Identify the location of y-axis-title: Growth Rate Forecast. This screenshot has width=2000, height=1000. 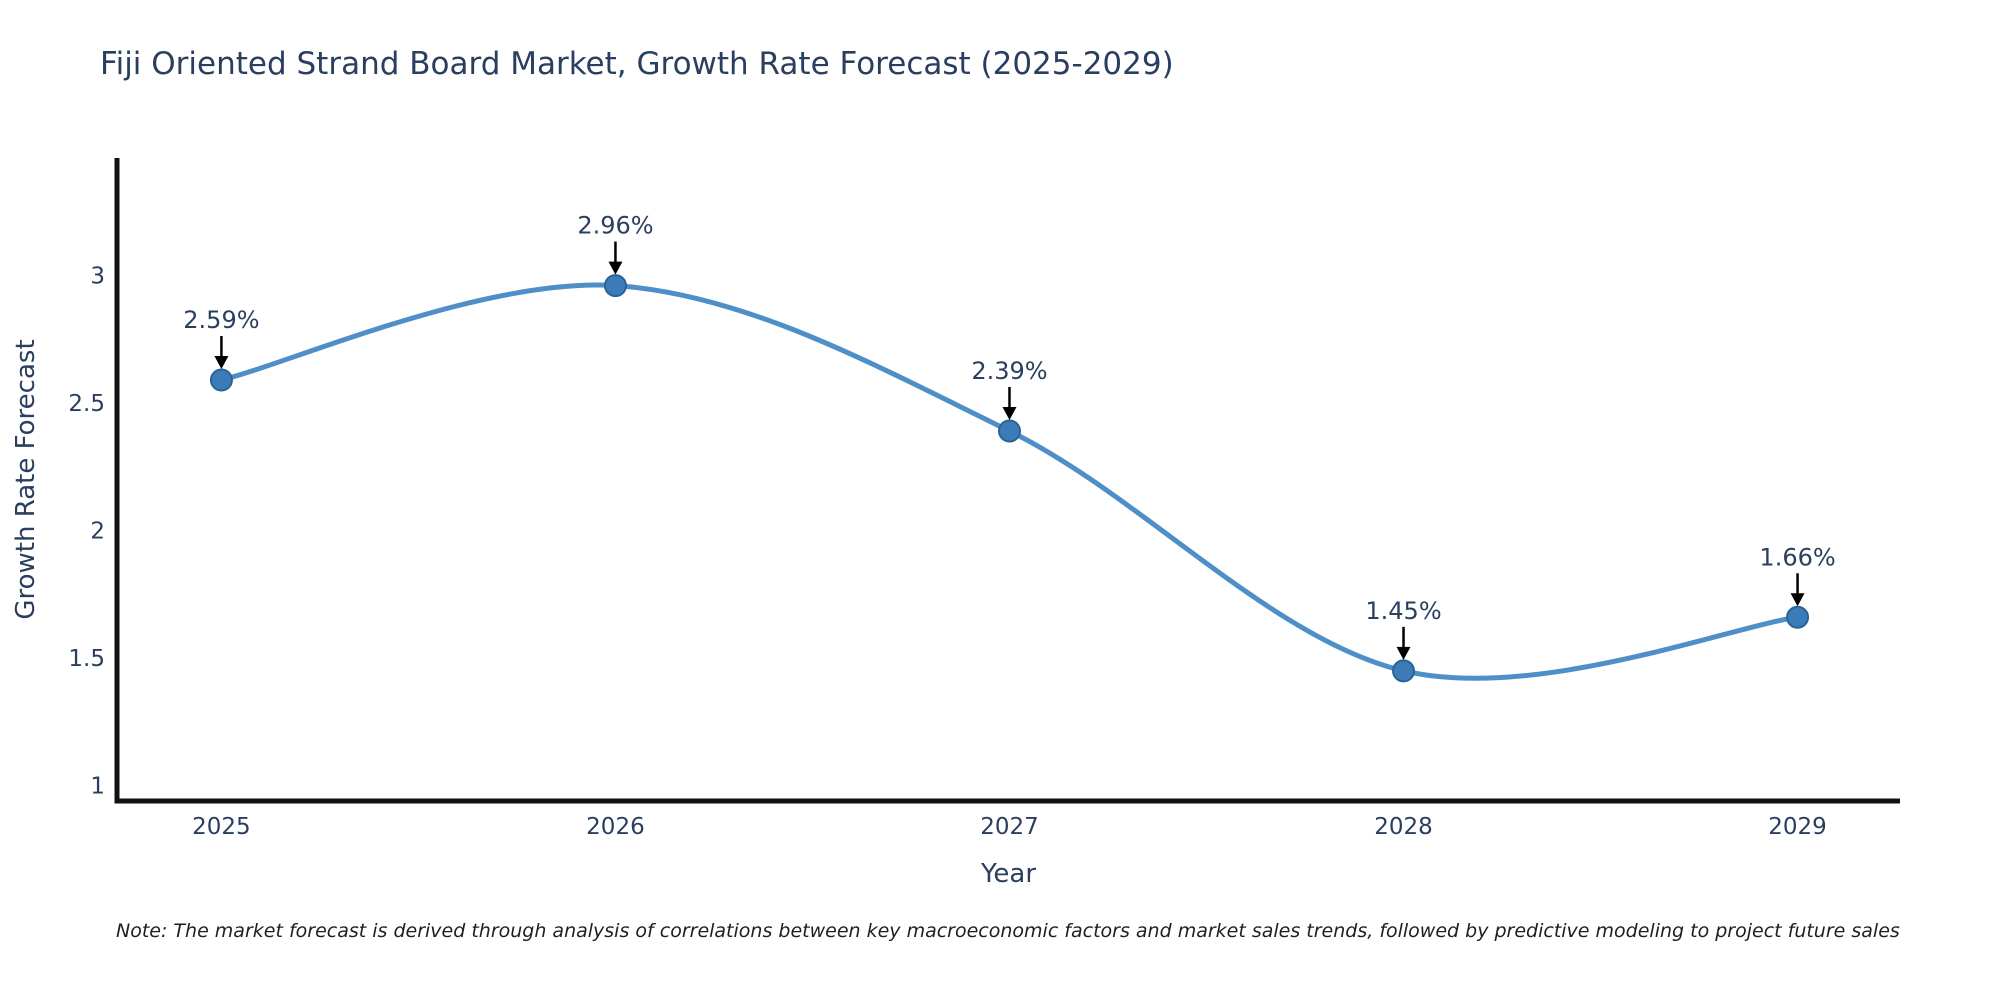
(26, 479).